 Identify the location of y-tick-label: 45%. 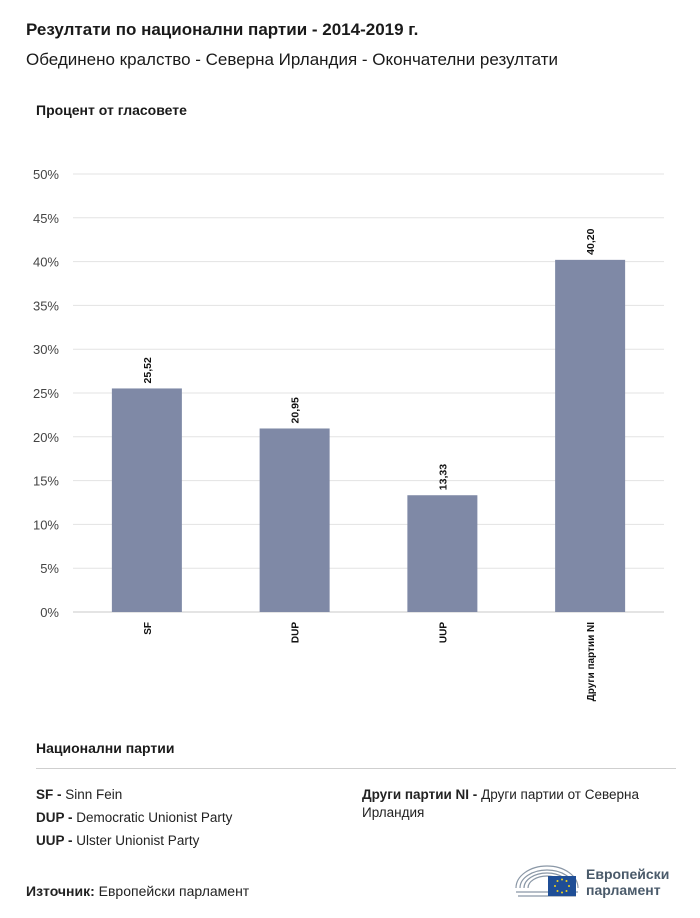
(46, 218).